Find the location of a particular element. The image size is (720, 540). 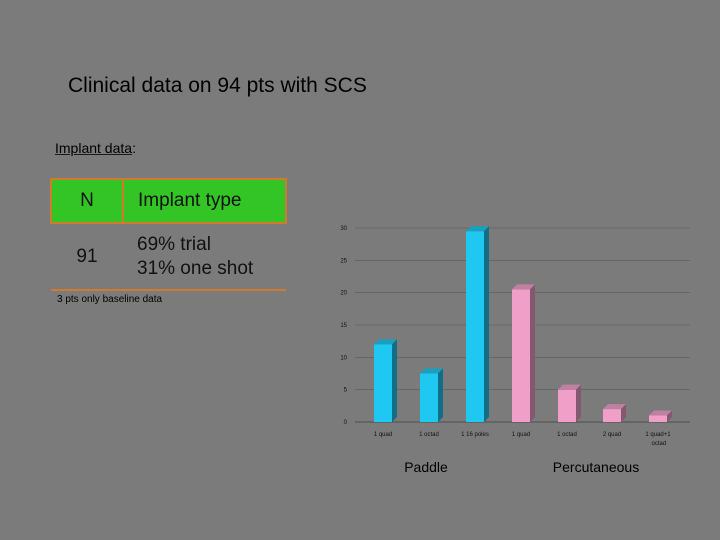

x-tick-label: 1 16 poles is located at coordinates (475, 435).